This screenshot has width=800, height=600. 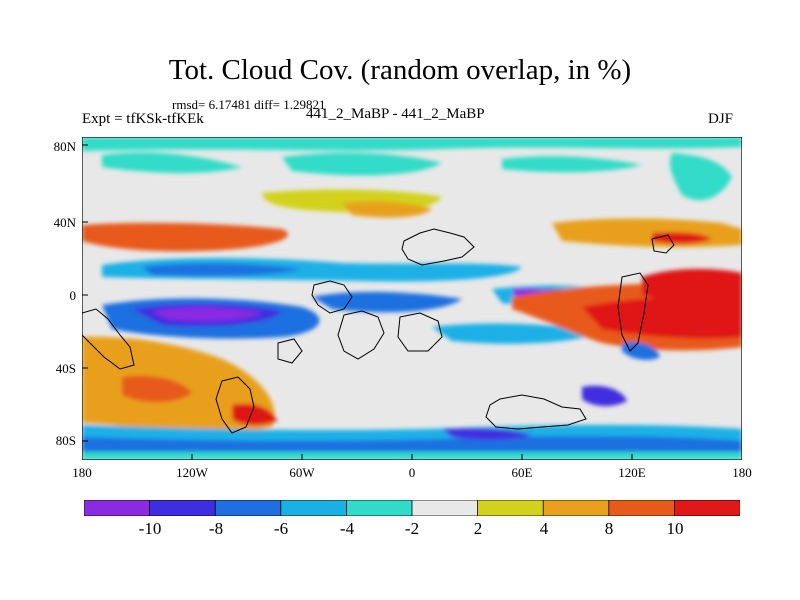 I want to click on africa-north-outline, so click(x=332, y=297).